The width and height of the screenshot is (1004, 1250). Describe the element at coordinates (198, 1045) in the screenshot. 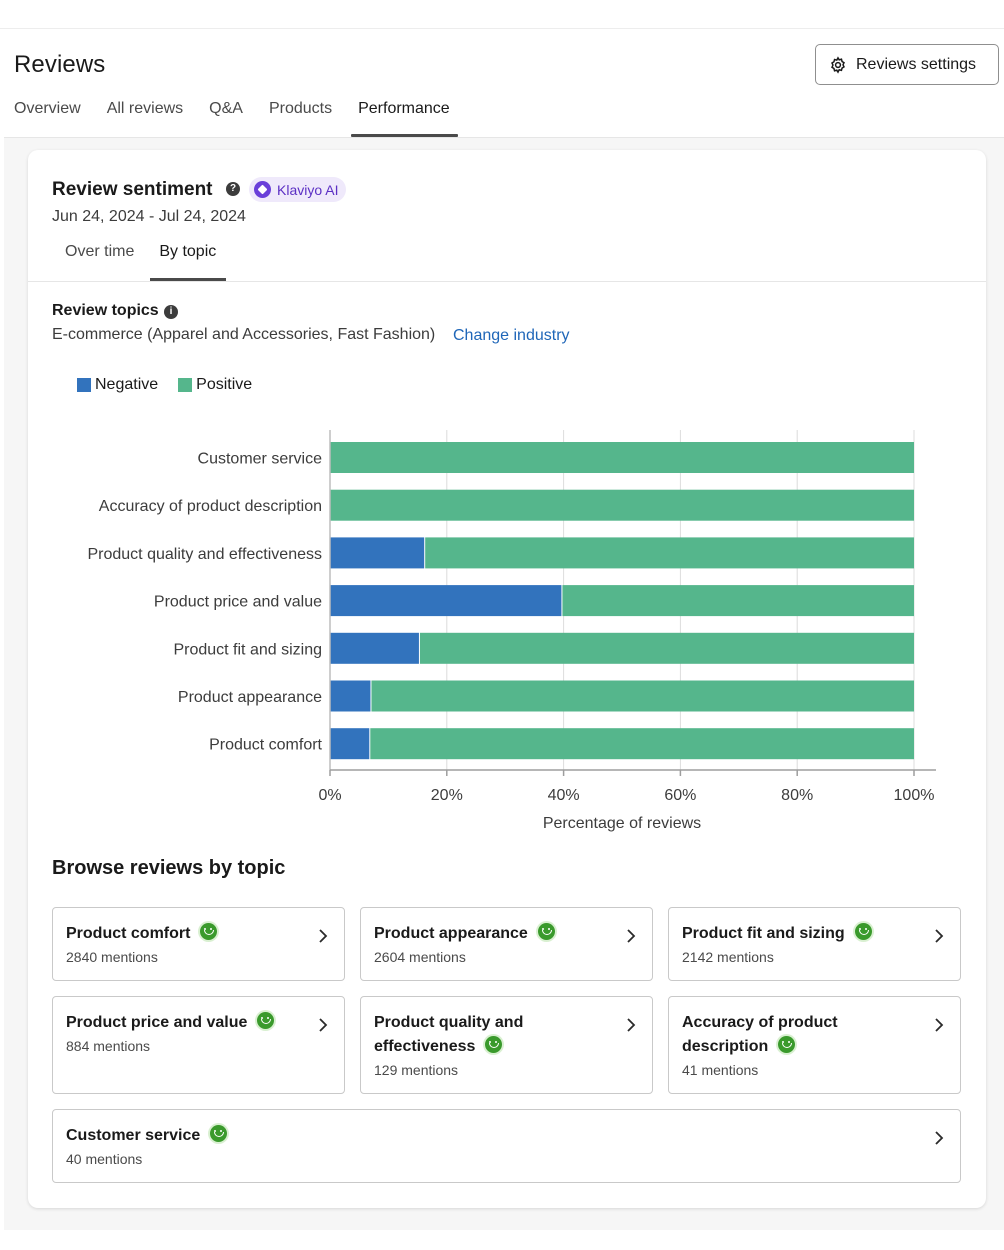

I see `topic-card: Product price and value 884 mentions` at that location.